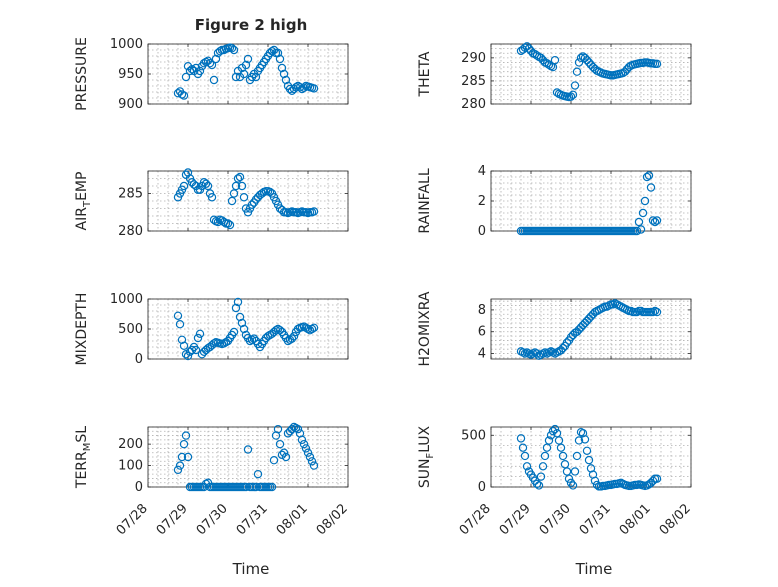 The height and width of the screenshot is (587, 778). I want to click on panel-4: 0 2 4 RAINFALL, so click(554, 201).